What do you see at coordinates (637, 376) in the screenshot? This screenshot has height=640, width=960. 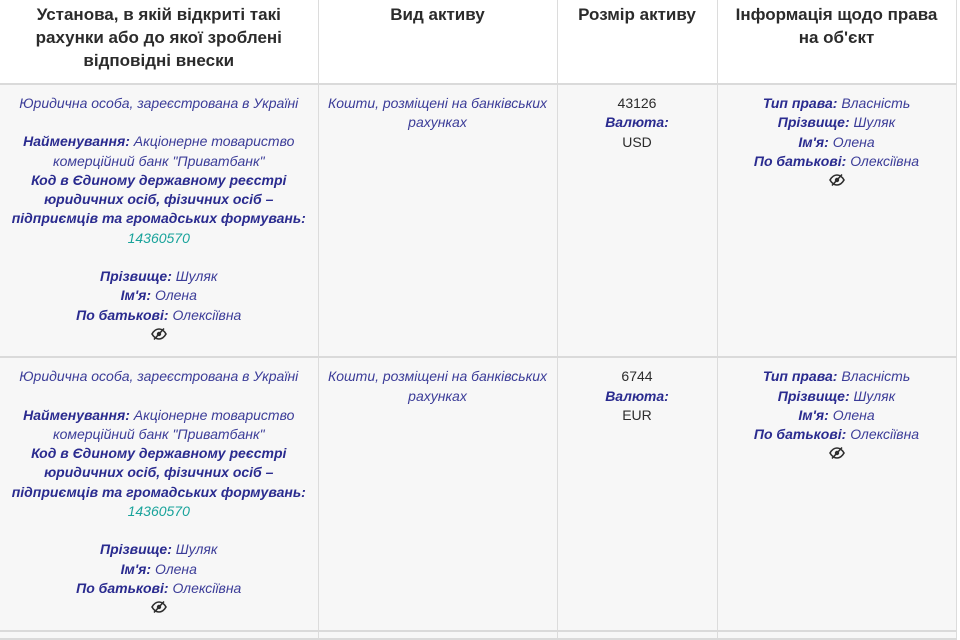 I see `amount-value: 6744` at bounding box center [637, 376].